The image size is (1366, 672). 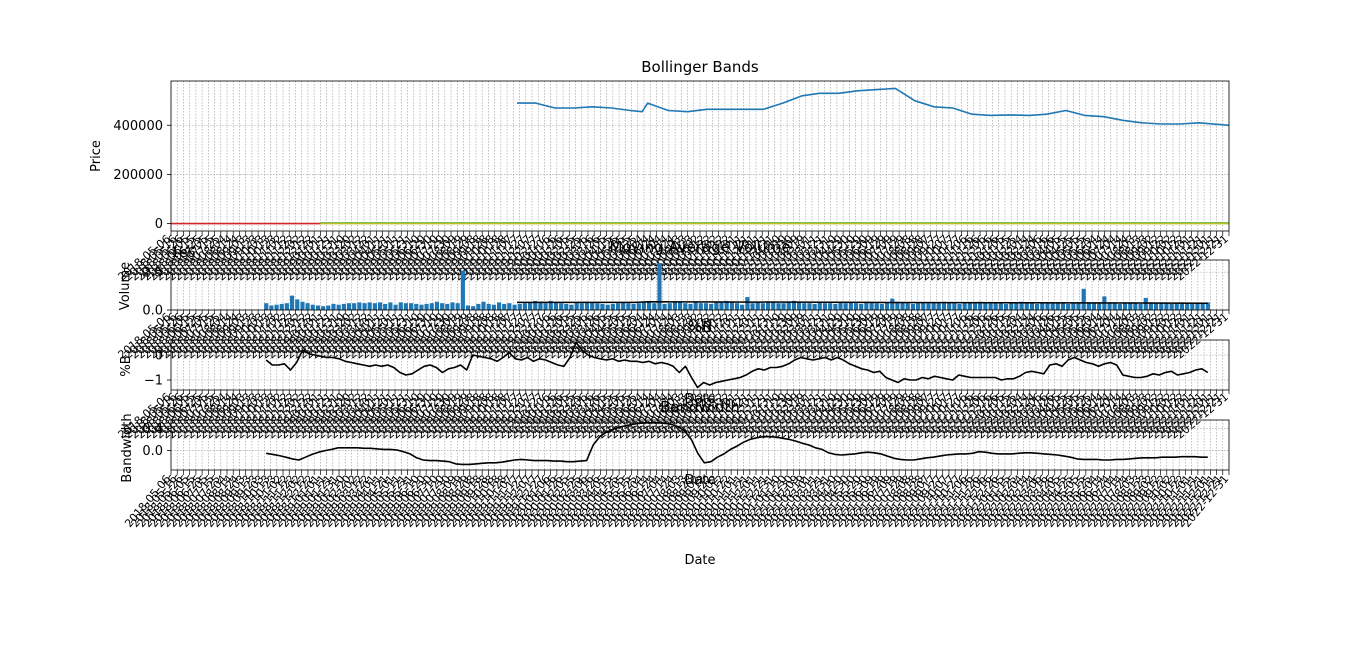 I want to click on bandwidth-marks, so click(x=737, y=443).